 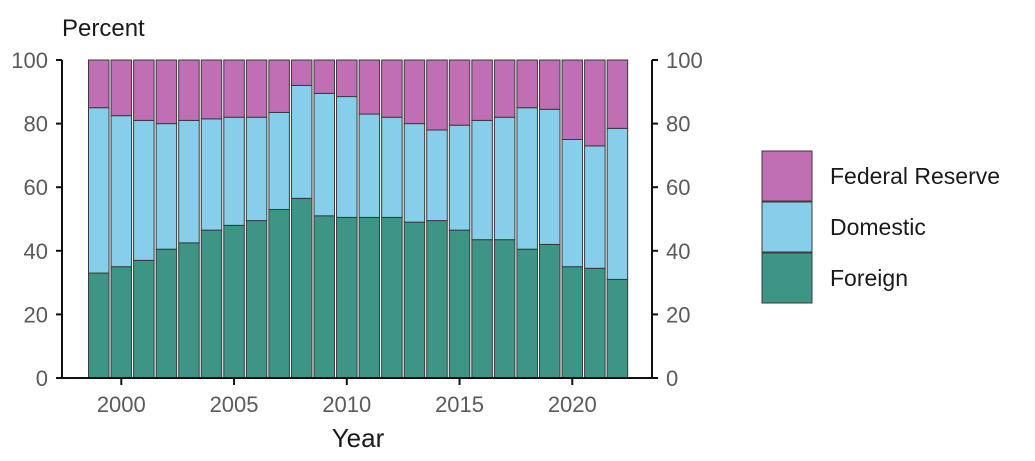 What do you see at coordinates (347, 157) in the screenshot?
I see `bar-domestic-2010` at bounding box center [347, 157].